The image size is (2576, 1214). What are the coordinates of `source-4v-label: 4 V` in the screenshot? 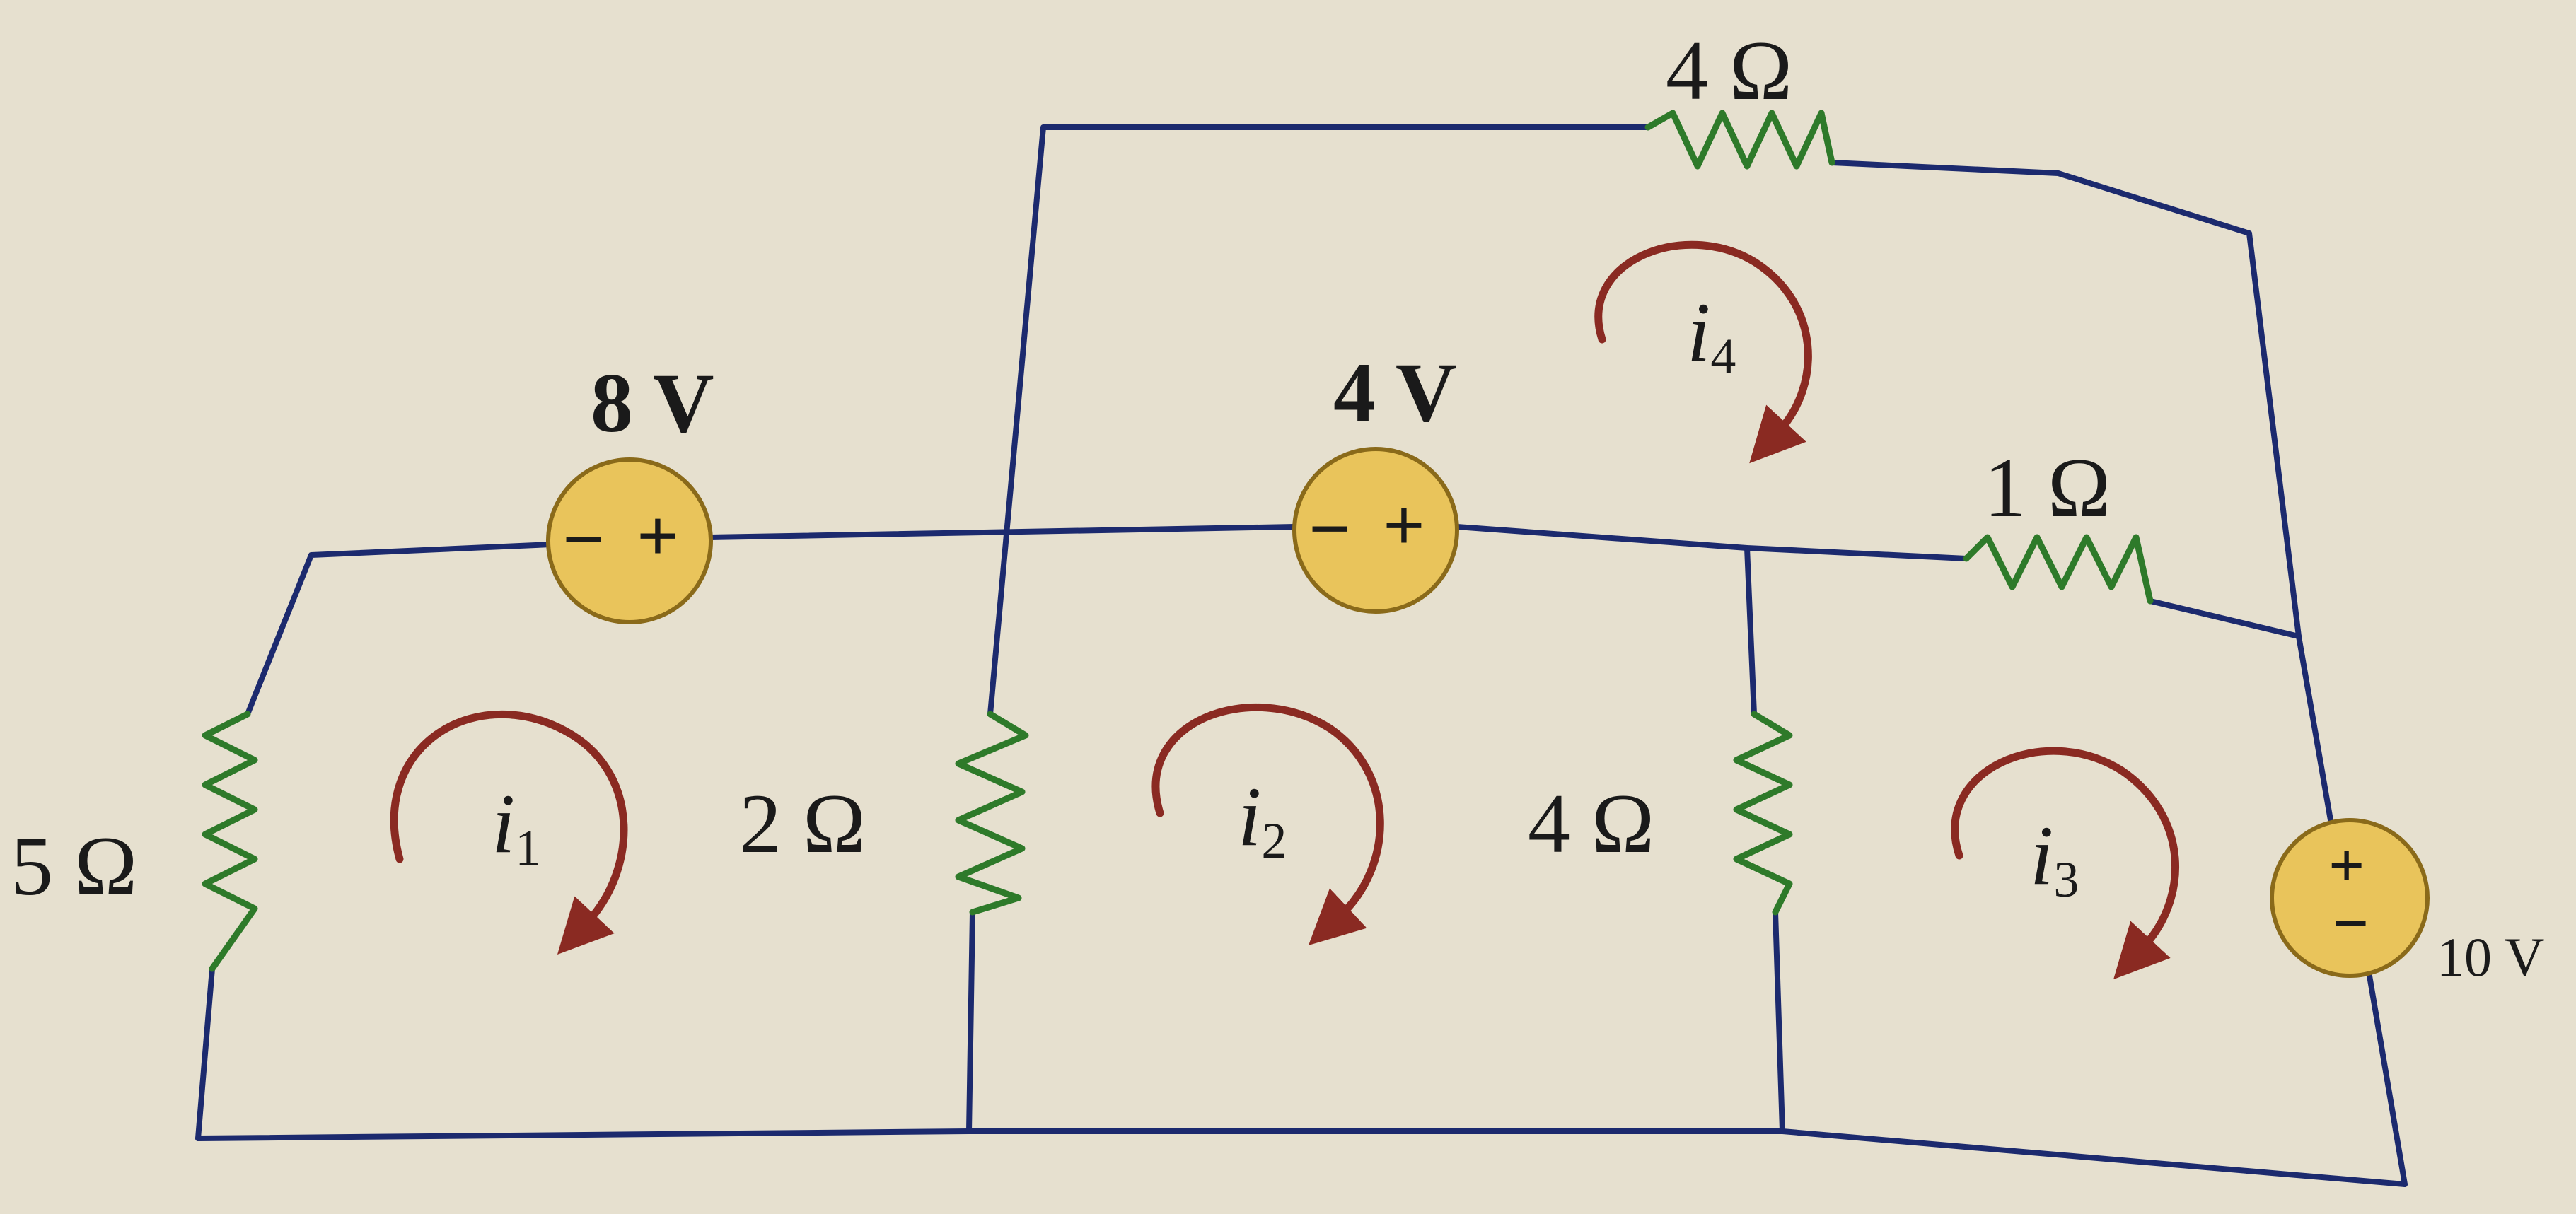 It's located at (1395, 392).